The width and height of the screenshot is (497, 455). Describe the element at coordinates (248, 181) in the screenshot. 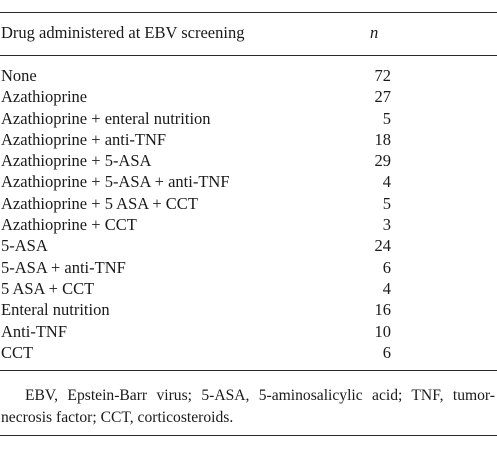

I see `table-row: Azathioprine + 5-ASA + anti-TNF 4` at that location.